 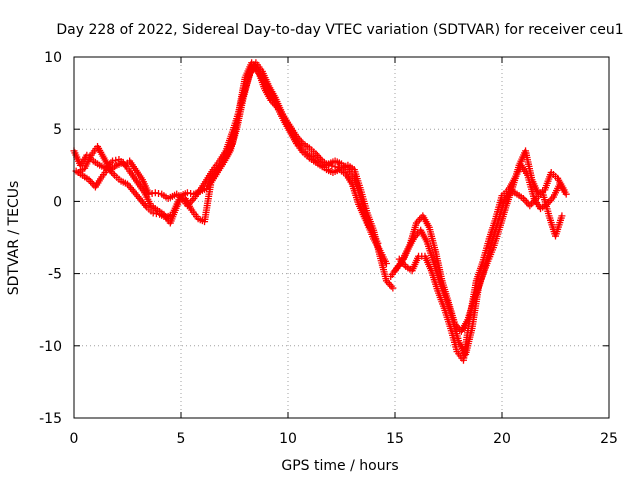 What do you see at coordinates (50, 419) in the screenshot?
I see `y-tick-label: -15` at bounding box center [50, 419].